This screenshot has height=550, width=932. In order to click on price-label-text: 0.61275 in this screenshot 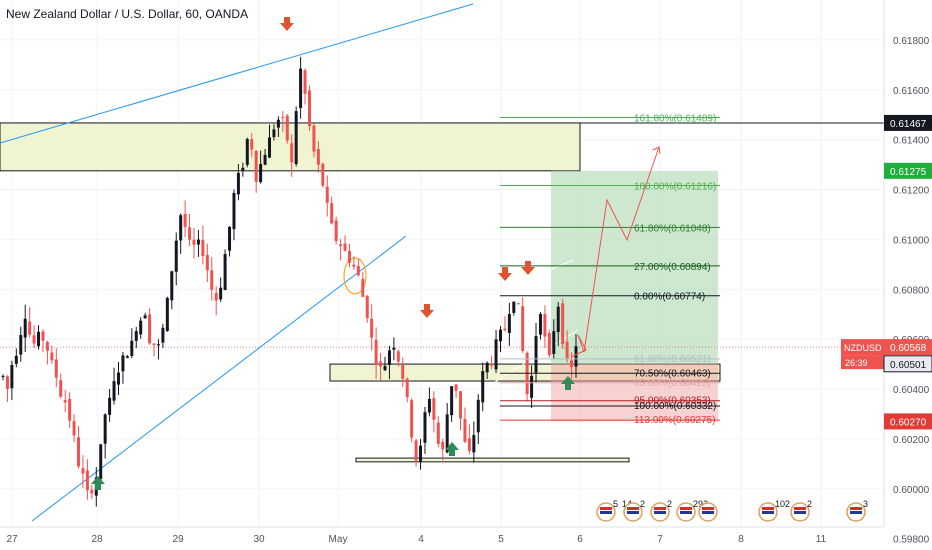, I will do `click(908, 172)`.